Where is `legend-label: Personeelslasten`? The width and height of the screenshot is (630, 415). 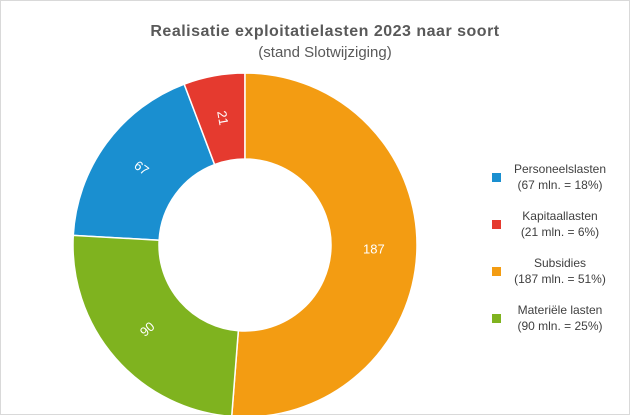 legend-label: Personeelslasten is located at coordinates (560, 169).